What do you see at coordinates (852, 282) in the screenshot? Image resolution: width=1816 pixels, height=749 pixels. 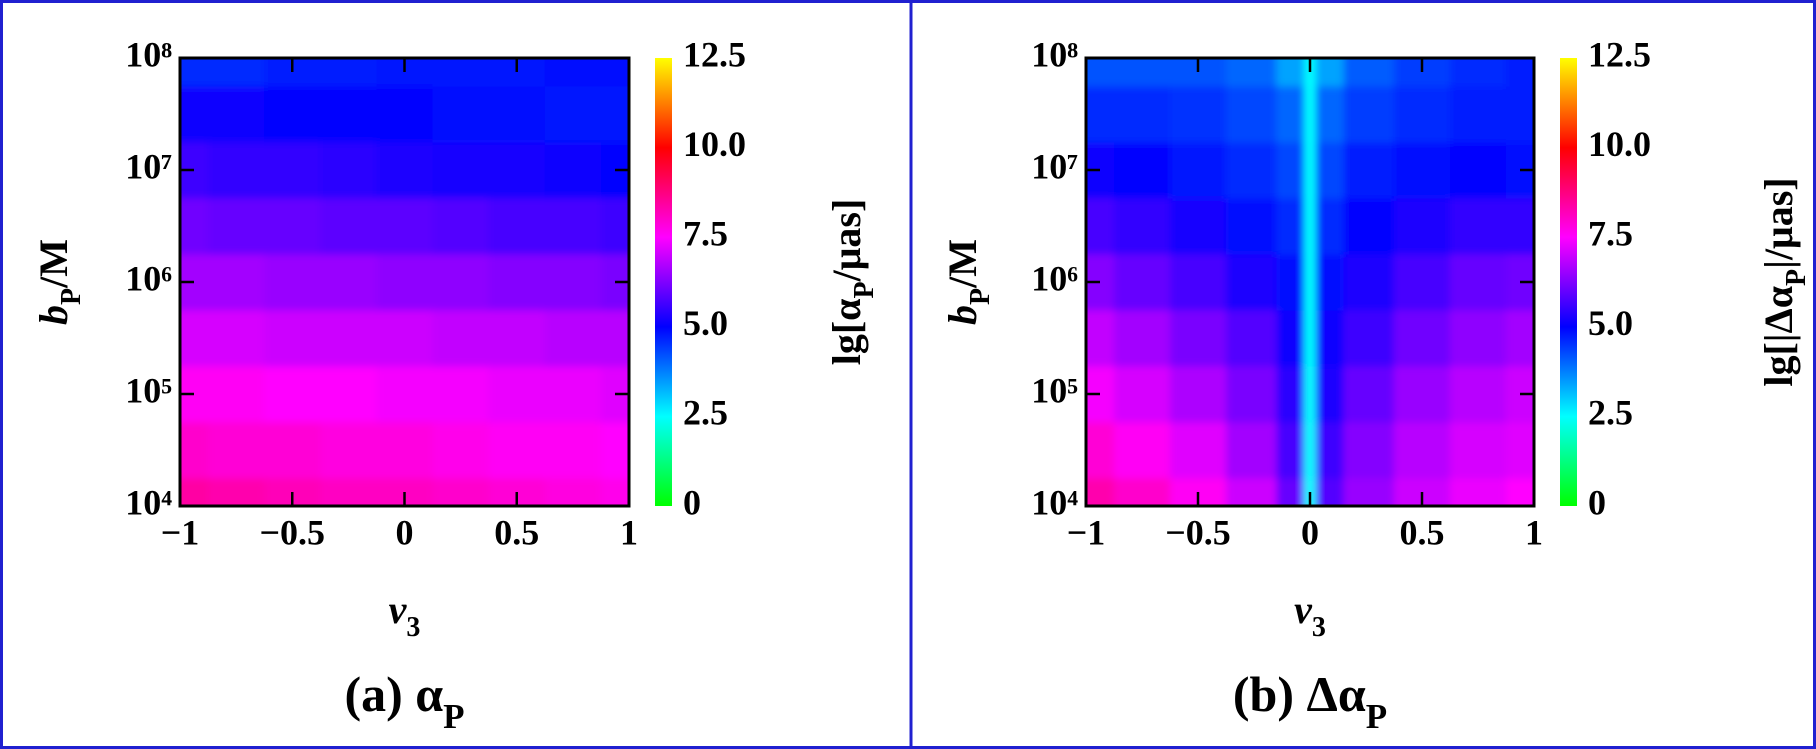 I see `colorbar-label: lg[αP/μas]` at bounding box center [852, 282].